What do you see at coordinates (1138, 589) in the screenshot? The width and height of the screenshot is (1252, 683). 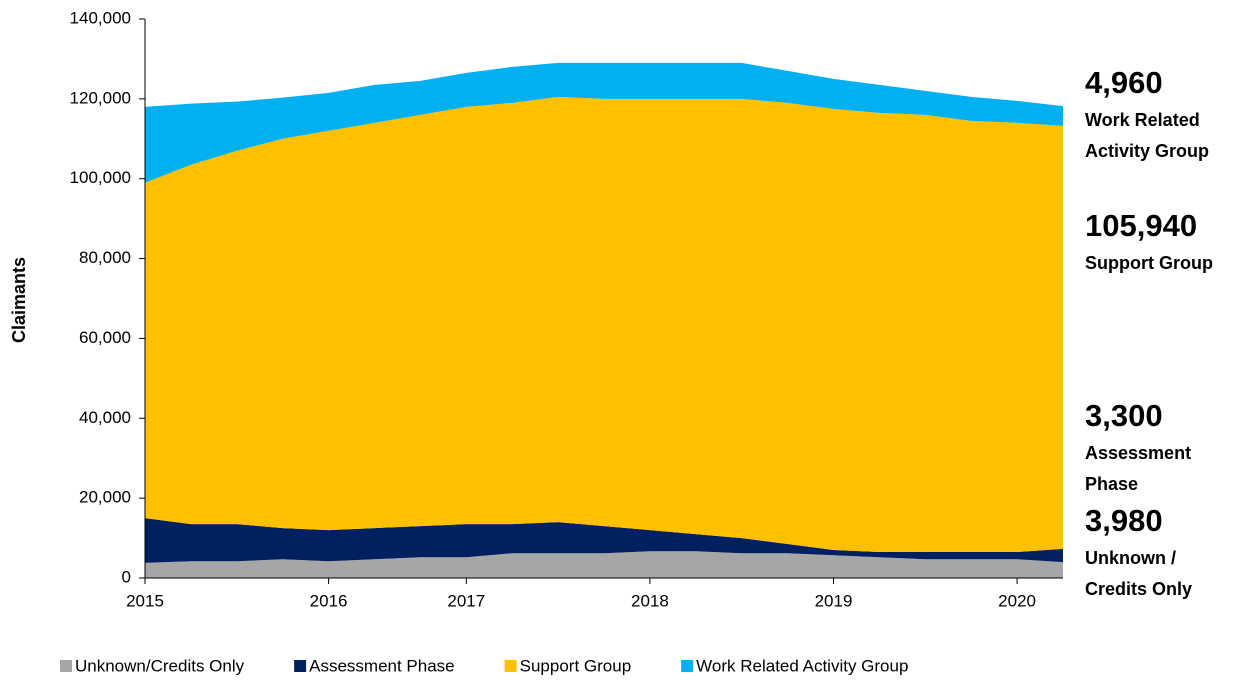 I see `annotation-label: Credits Only` at bounding box center [1138, 589].